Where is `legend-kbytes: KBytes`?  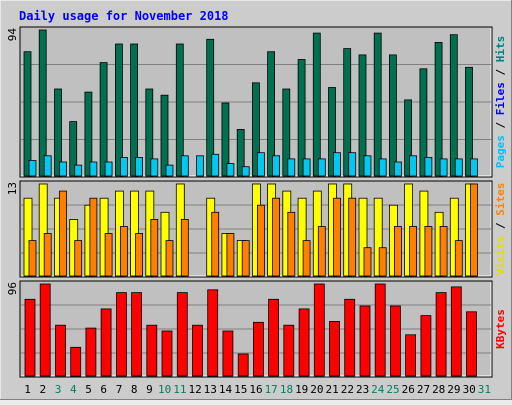 legend-kbytes: KBytes is located at coordinates (500, 329).